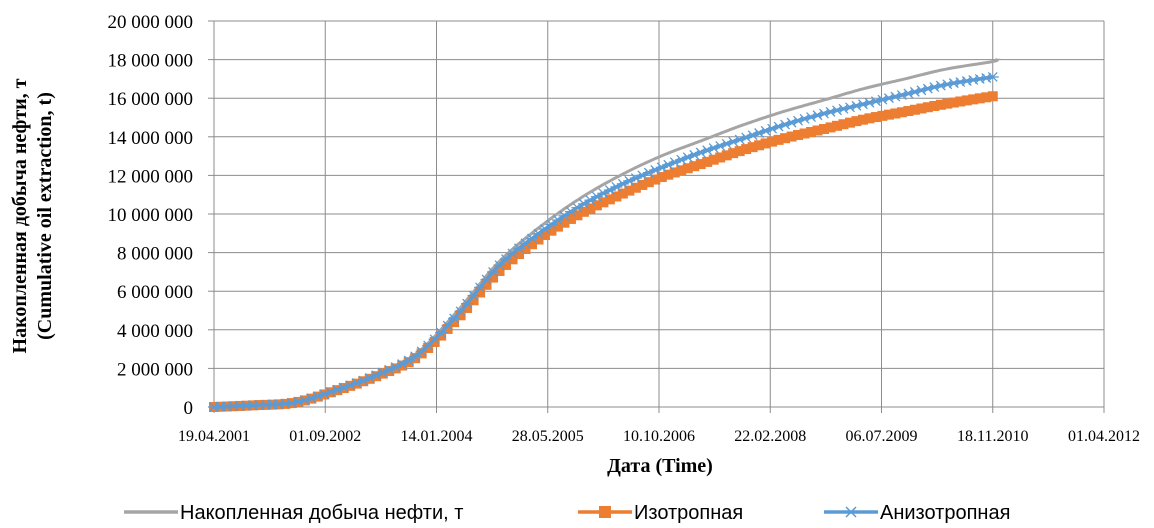 The image size is (1154, 528). What do you see at coordinates (1104, 436) in the screenshot?
I see `x-tick-label: 01.04.2012` at bounding box center [1104, 436].